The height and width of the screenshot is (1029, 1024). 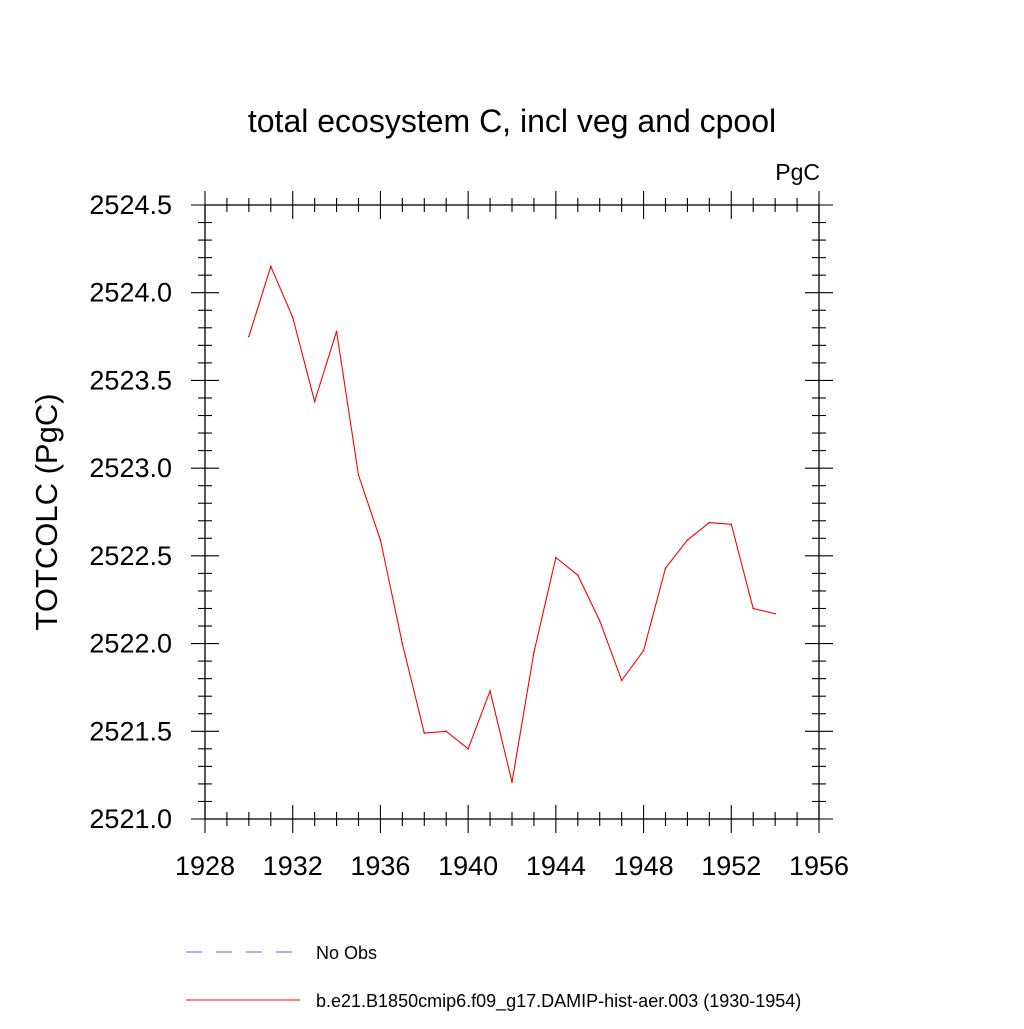 What do you see at coordinates (293, 866) in the screenshot?
I see `x-tick-label: 1932` at bounding box center [293, 866].